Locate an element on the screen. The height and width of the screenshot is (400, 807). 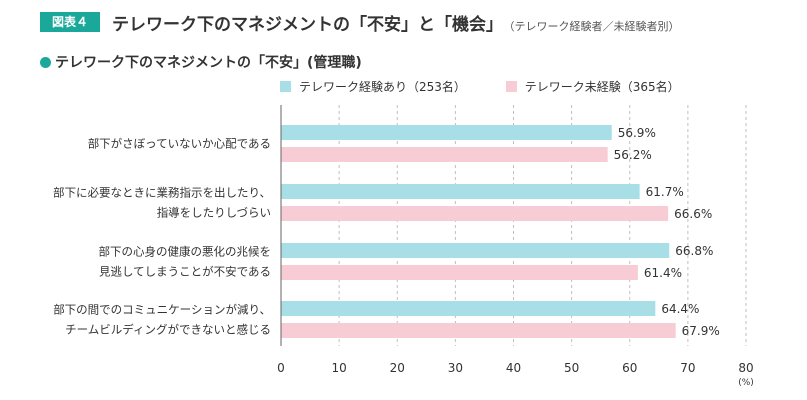
figure-subtitle: （テレワーク経験者／未経験者別） is located at coordinates (594, 26).